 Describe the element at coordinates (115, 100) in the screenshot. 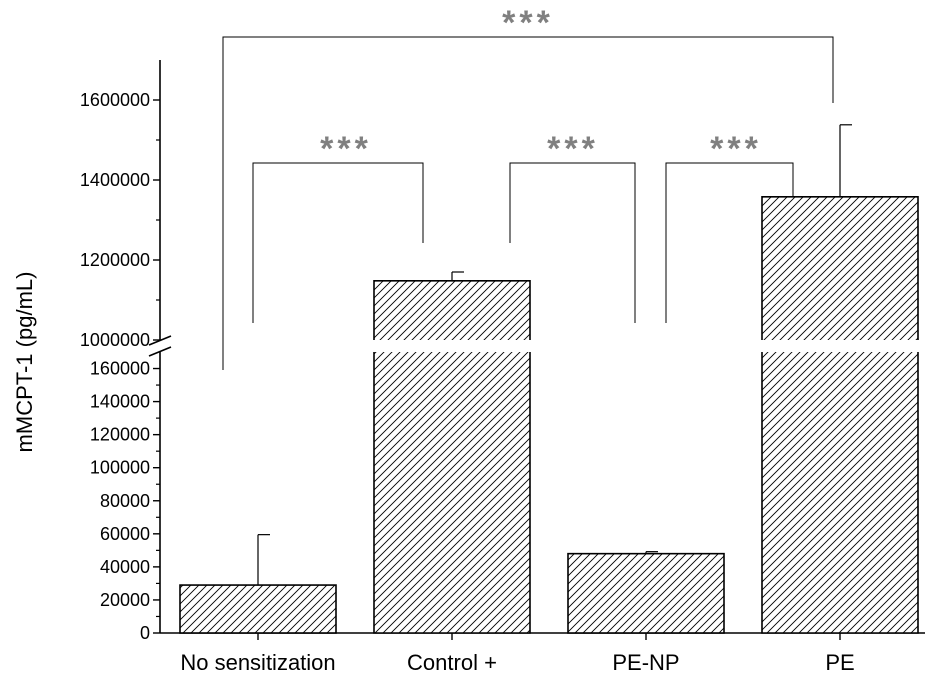

I see `y-tick-label: 1600000` at that location.